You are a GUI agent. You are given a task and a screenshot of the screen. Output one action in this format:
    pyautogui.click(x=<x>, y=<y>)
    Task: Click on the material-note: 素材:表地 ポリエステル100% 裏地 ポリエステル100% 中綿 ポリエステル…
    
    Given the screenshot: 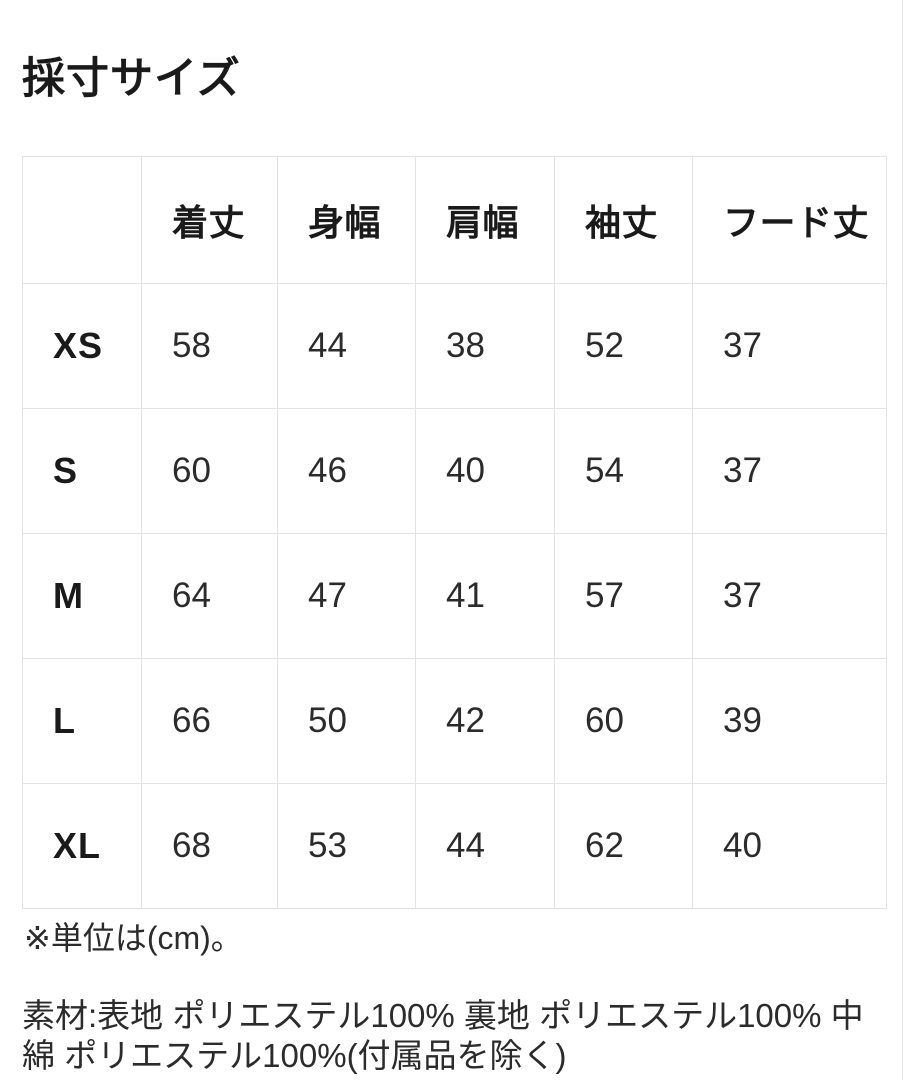 What is the action you would take?
    pyautogui.click(x=443, y=1035)
    